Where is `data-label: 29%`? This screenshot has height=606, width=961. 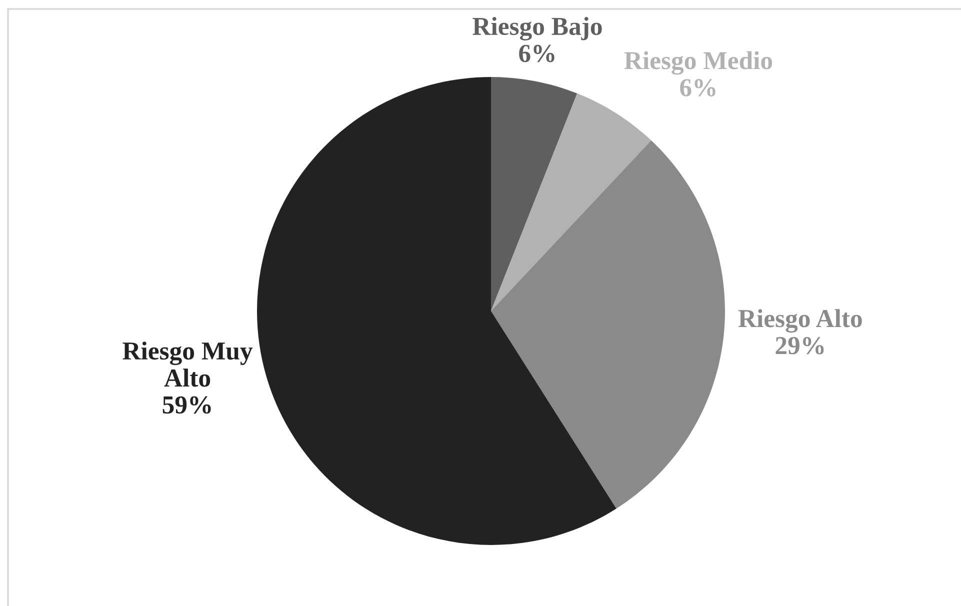
data-label: 29% is located at coordinates (800, 345).